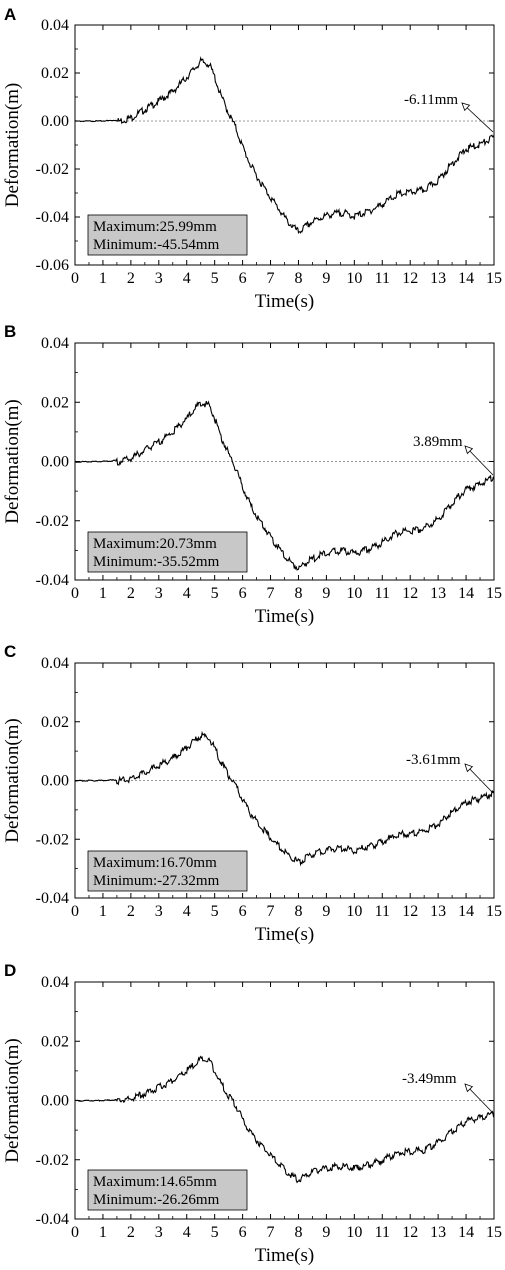  What do you see at coordinates (10, 651) in the screenshot?
I see `panel-label: C` at bounding box center [10, 651].